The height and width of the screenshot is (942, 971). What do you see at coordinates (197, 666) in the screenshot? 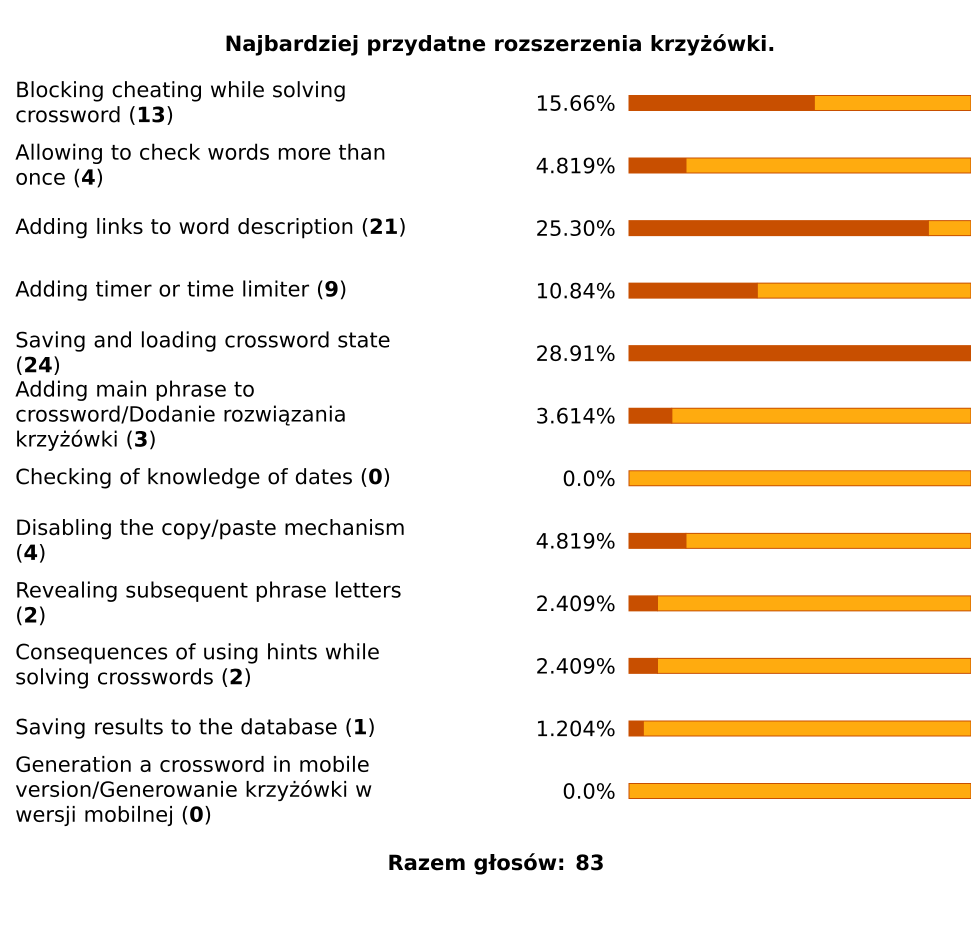
I see `y-tick-label: Consequences of using hints while solving crosswords (2)` at bounding box center [197, 666].